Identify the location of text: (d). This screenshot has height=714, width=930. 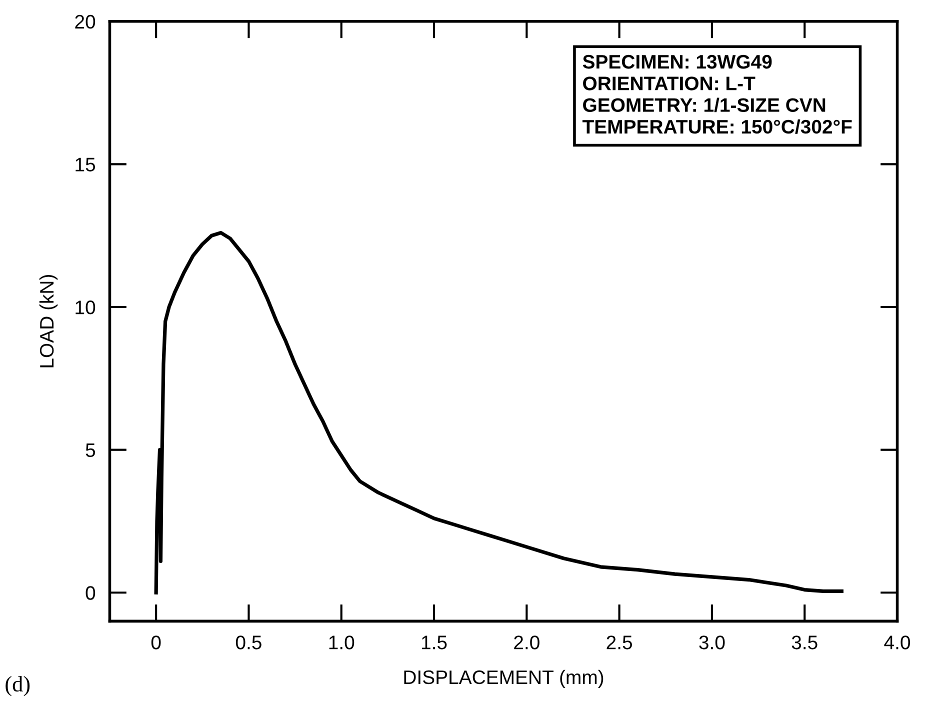
(18, 686).